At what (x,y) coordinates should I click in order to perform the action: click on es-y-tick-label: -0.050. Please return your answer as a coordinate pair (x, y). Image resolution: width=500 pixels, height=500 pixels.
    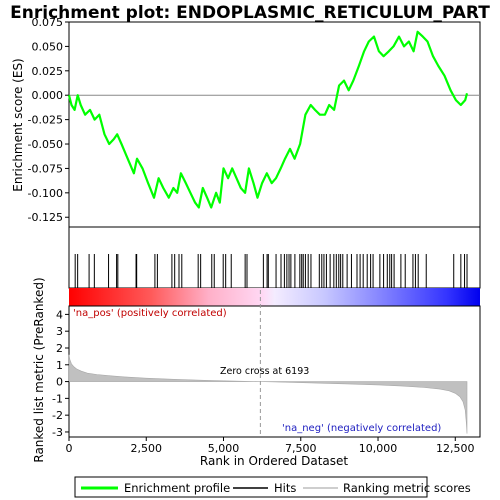
    Looking at the image, I should click on (45, 144).